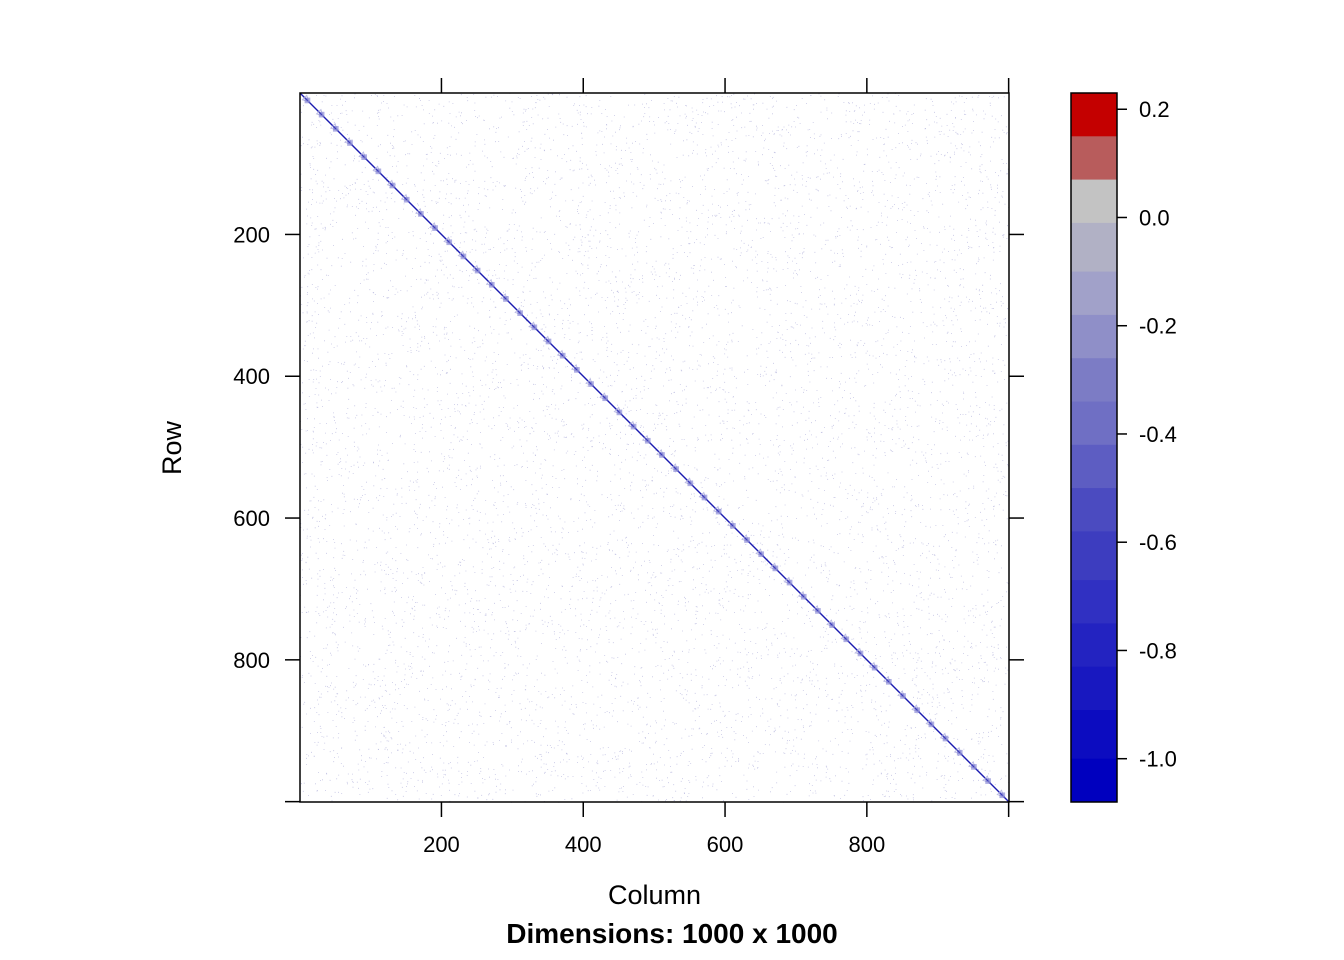  I want to click on color-key-frame, so click(1094, 447).